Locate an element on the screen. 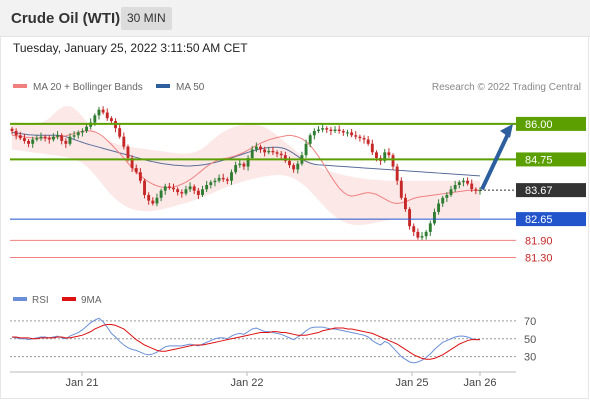 This screenshot has height=400, width=590. instrument-title: Crude Oil (WTI) is located at coordinates (66, 18).